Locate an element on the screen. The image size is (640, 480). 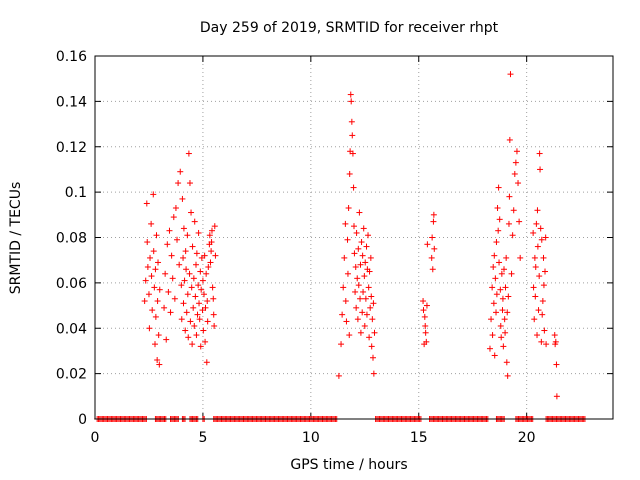
y-axis-label: SRMTID / TECUs is located at coordinates (16, 238).